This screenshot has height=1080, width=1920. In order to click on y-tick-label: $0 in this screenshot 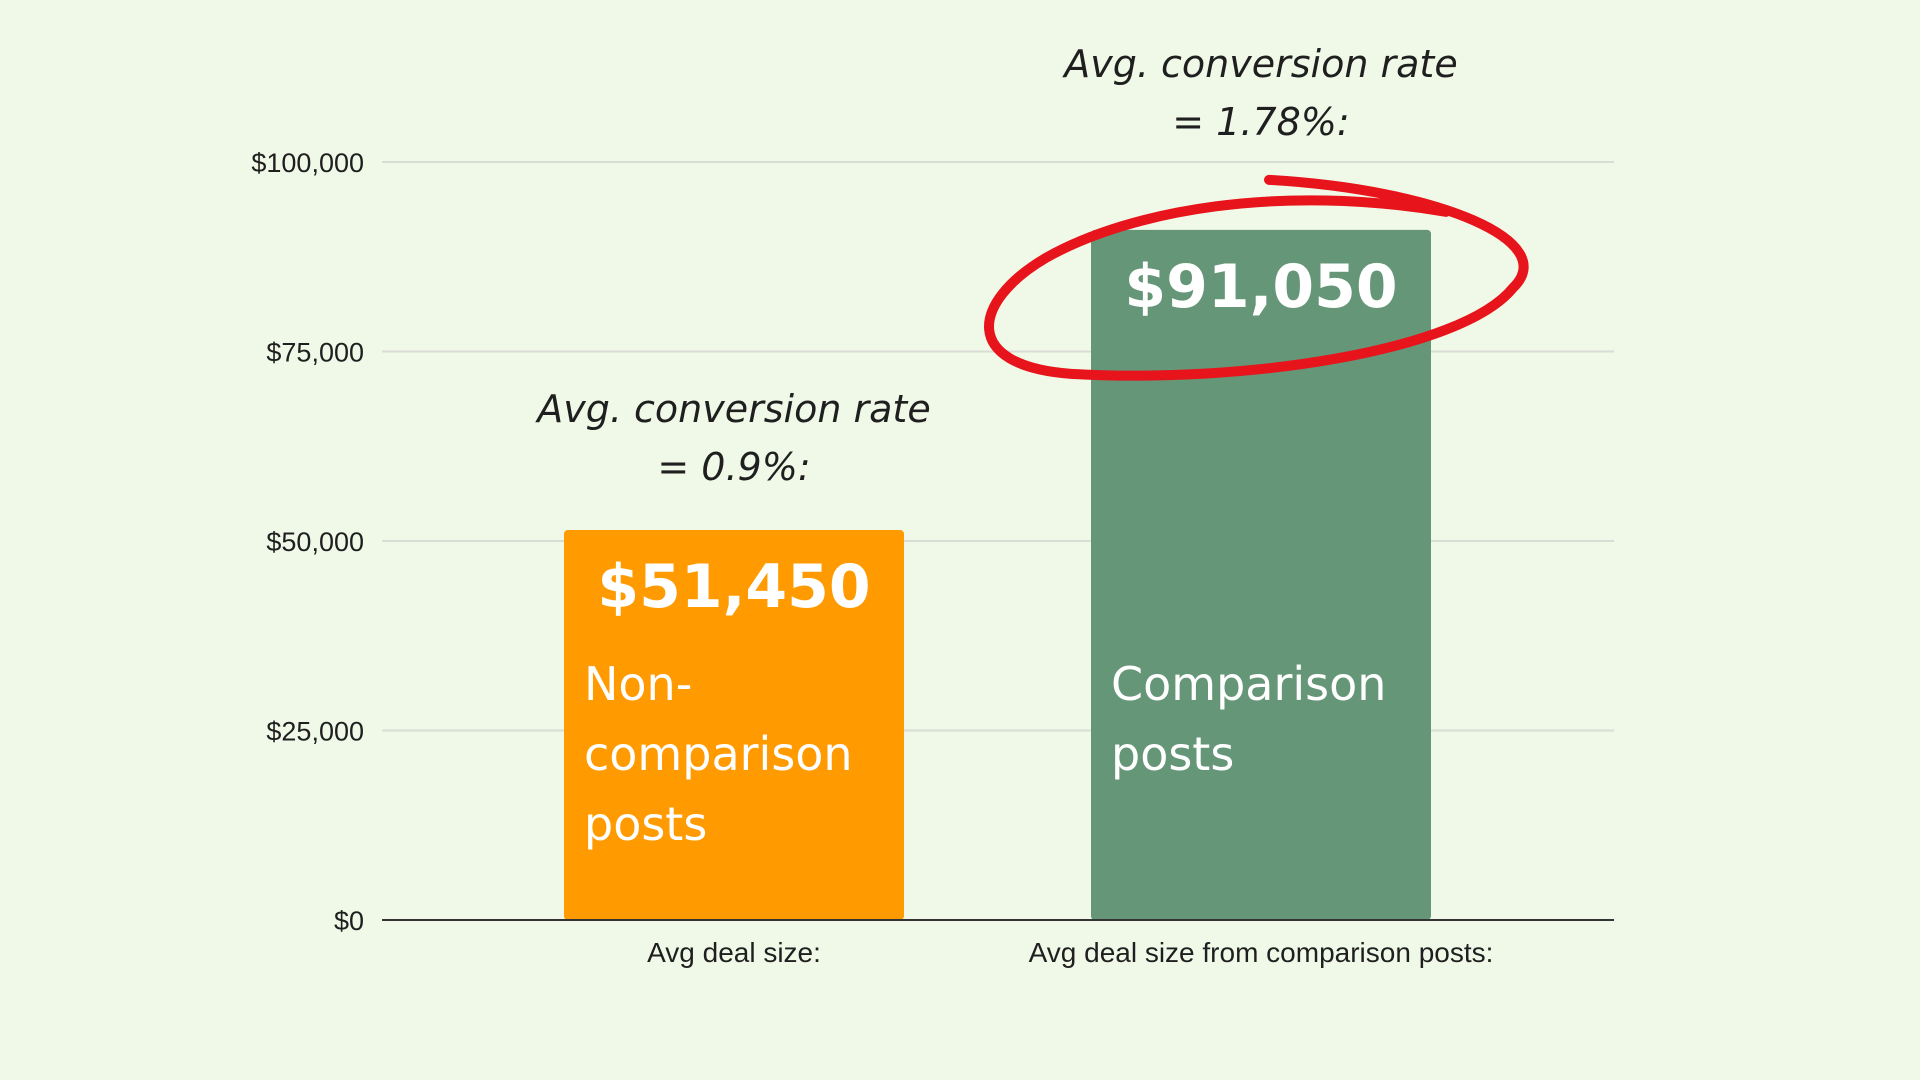, I will do `click(349, 921)`.